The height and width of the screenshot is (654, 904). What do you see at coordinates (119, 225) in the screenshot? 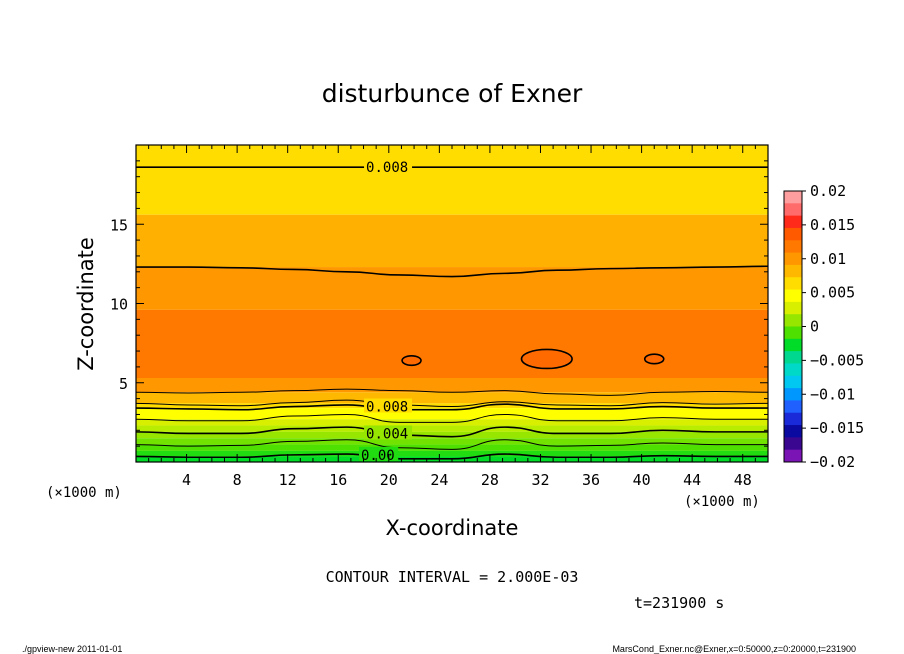
I see `y-tick-label-15: 15` at bounding box center [119, 225].